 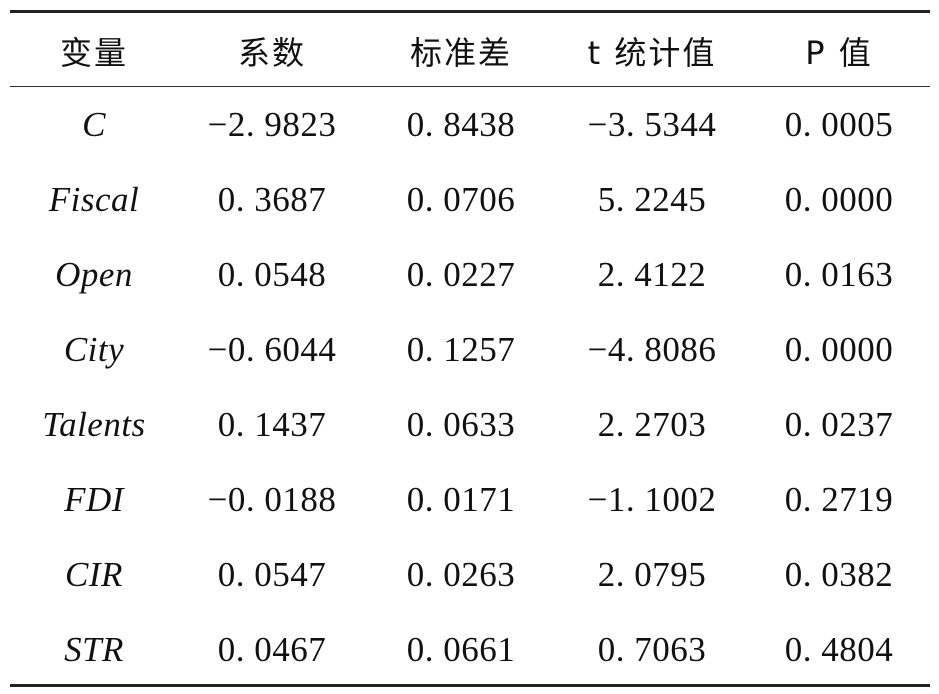 I want to click on table-row: City −0. 6044 0. 1257 −4. 8086 0. 0000, so click(x=470, y=349).